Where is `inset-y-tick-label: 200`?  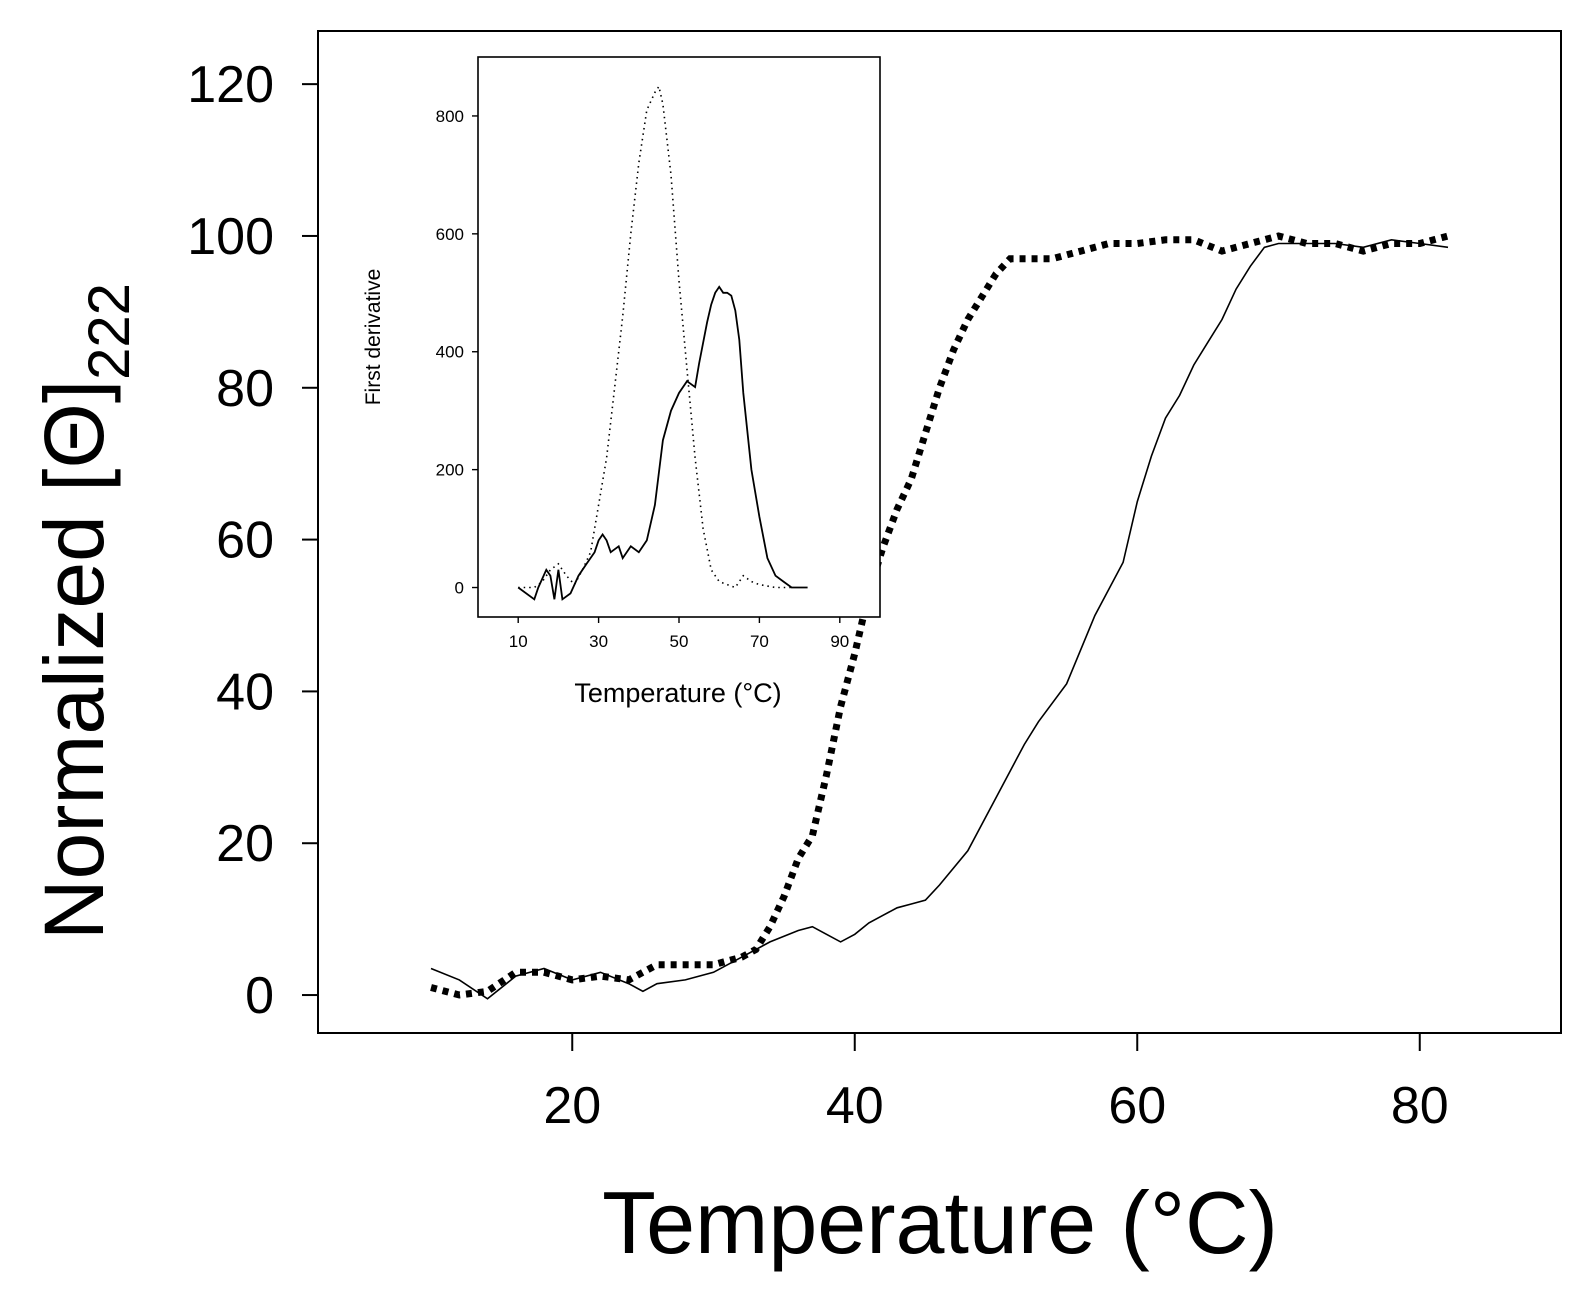 inset-y-tick-label: 200 is located at coordinates (450, 470).